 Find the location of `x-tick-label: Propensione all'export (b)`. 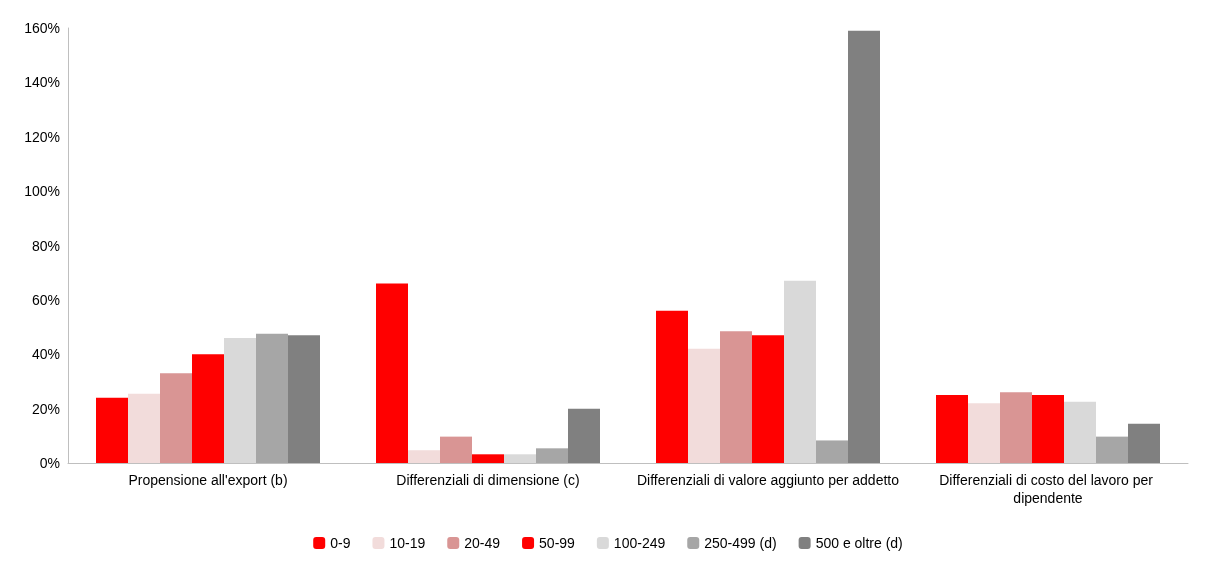

x-tick-label: Propensione all'export (b) is located at coordinates (208, 480).